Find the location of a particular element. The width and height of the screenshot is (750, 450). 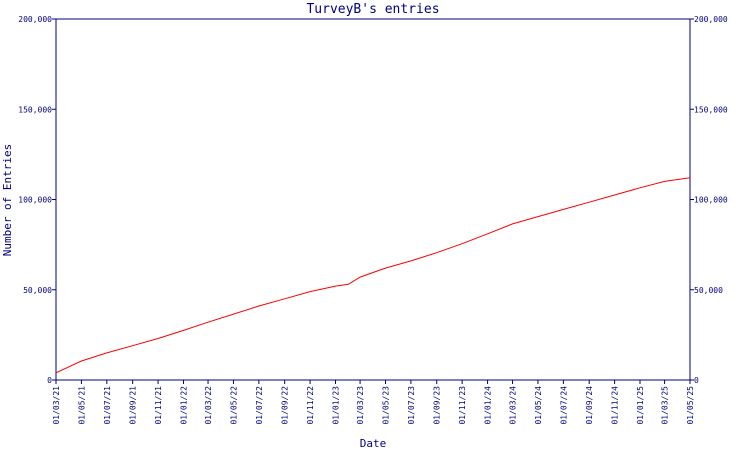

y-tick-label-right: 150,000 is located at coordinates (711, 109).